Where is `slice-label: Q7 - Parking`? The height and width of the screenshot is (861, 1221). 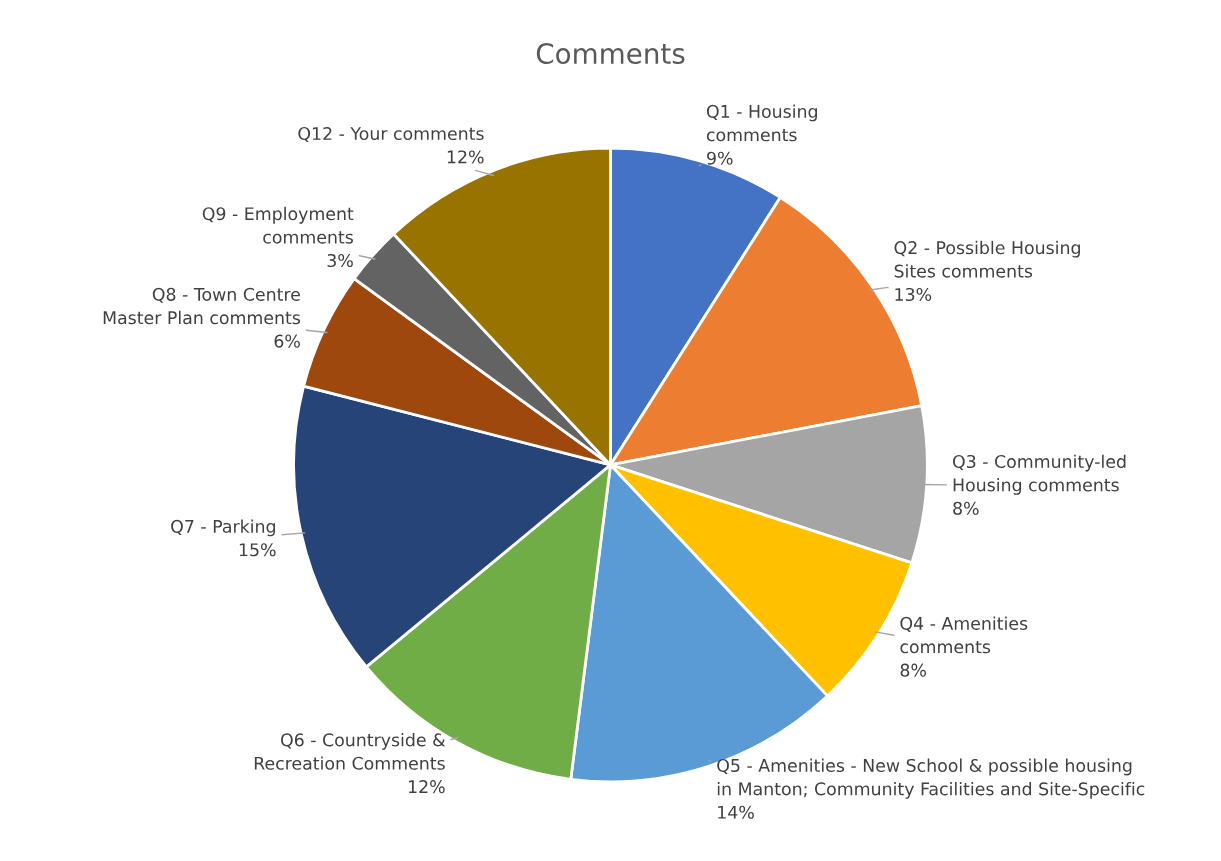
slice-label: Q7 - Parking is located at coordinates (223, 528).